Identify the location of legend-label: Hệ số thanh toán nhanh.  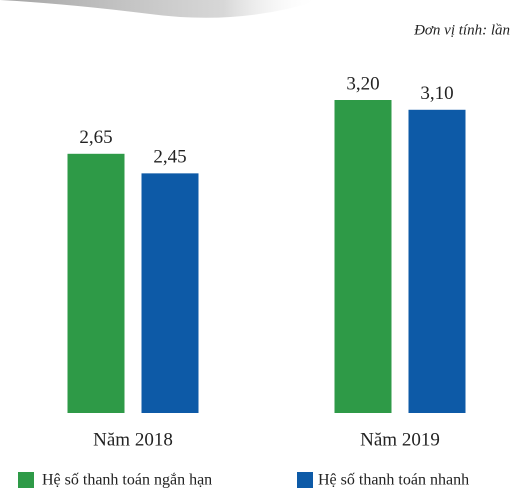
(393, 480).